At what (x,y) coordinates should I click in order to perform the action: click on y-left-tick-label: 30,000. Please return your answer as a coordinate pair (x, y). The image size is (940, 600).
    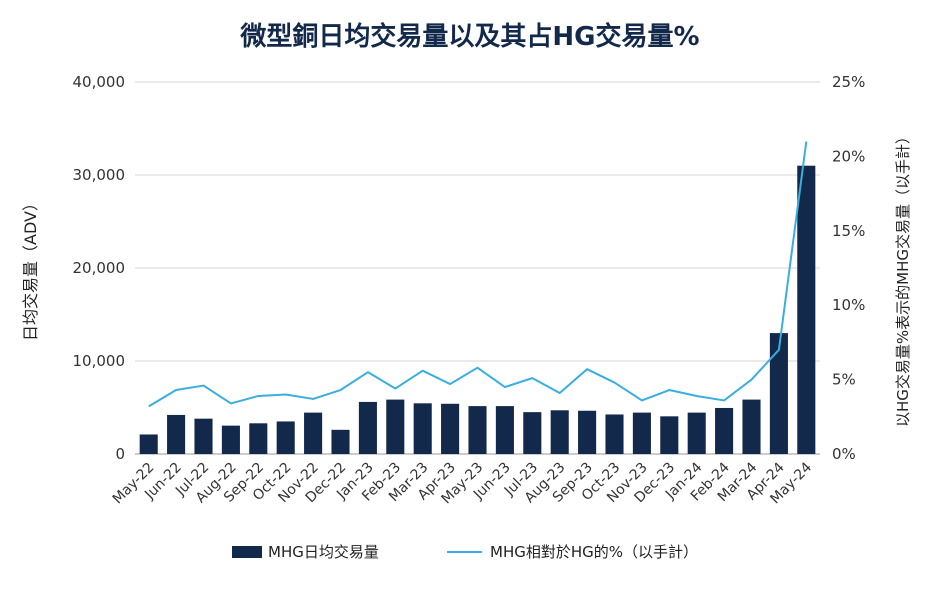
    Looking at the image, I should click on (99, 175).